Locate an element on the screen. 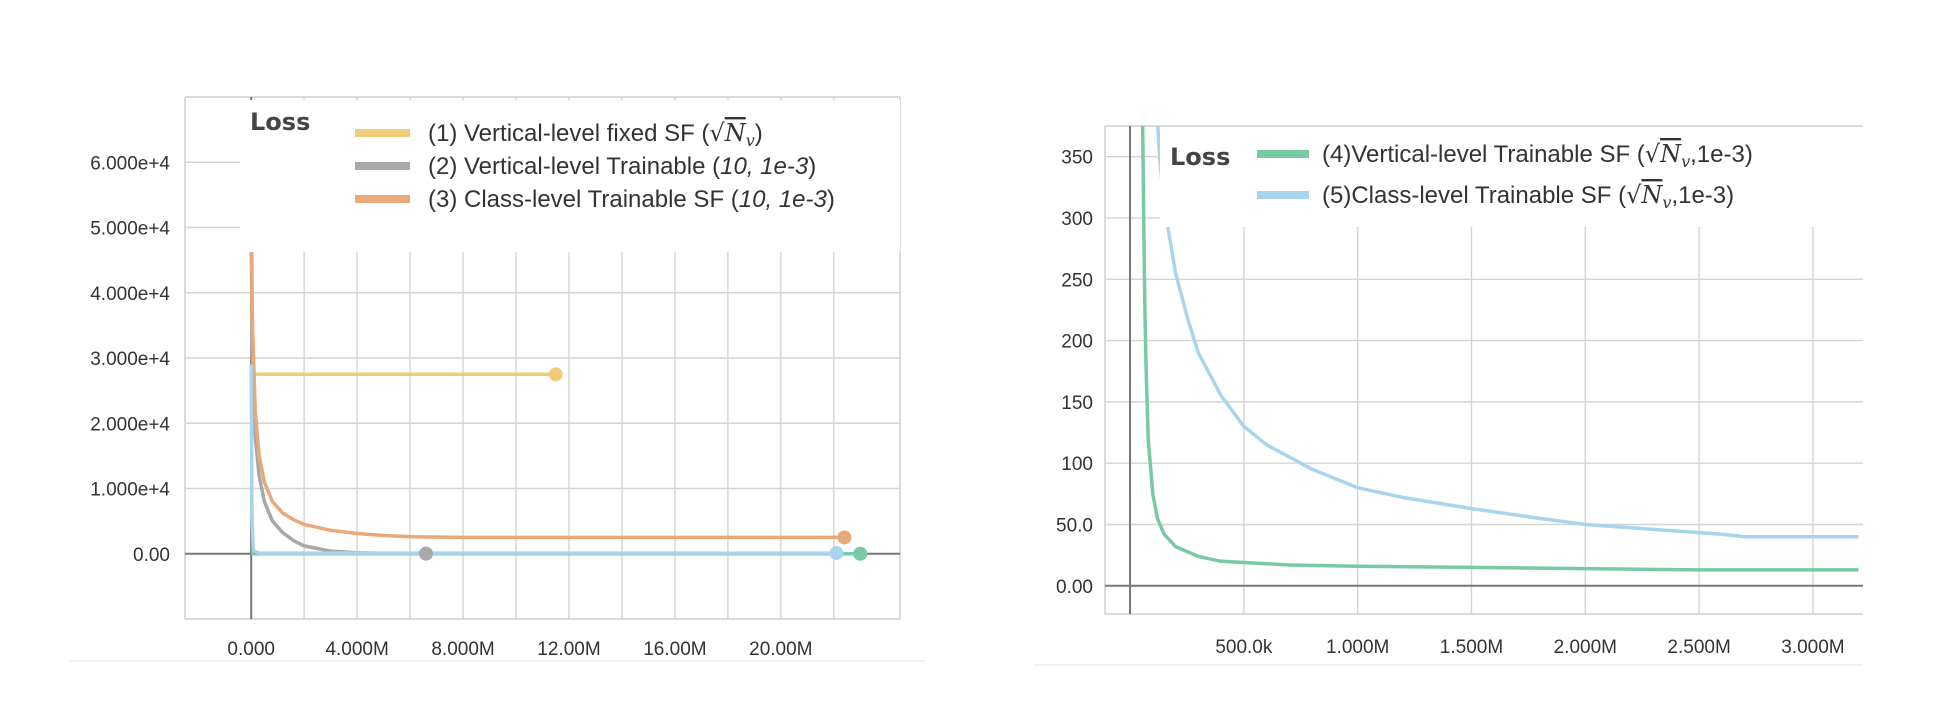  y-tick-label: 350 is located at coordinates (1077, 158).